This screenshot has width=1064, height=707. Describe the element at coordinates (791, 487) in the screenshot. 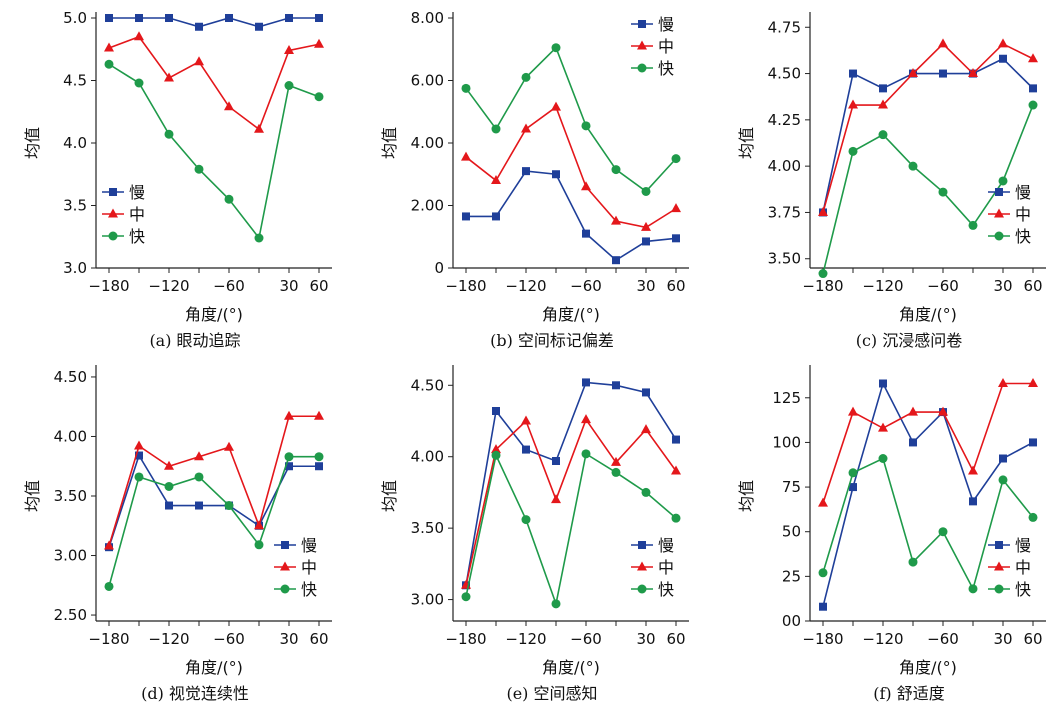

I see `y-tick-label: 75` at that location.